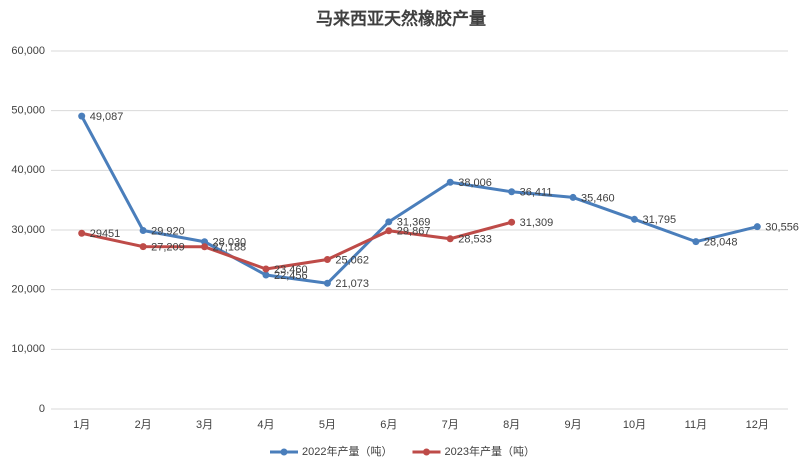 This screenshot has width=803, height=472. What do you see at coordinates (168, 231) in the screenshot?
I see `data-label: 29,920` at bounding box center [168, 231].